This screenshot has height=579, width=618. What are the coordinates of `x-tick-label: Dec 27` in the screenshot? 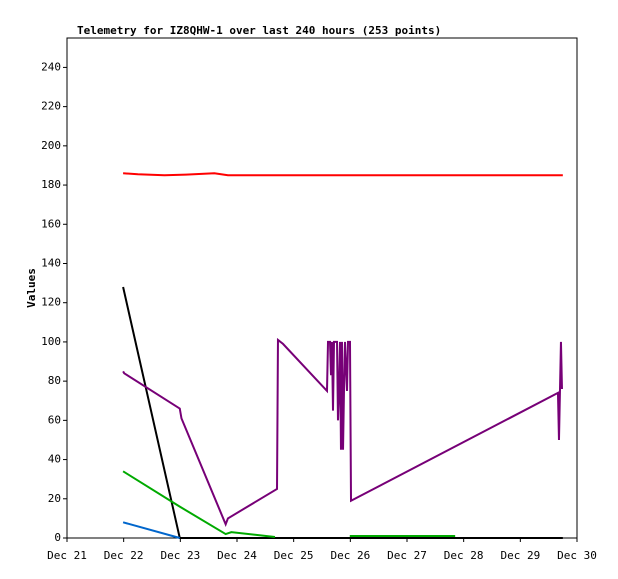 It's located at (407, 555).